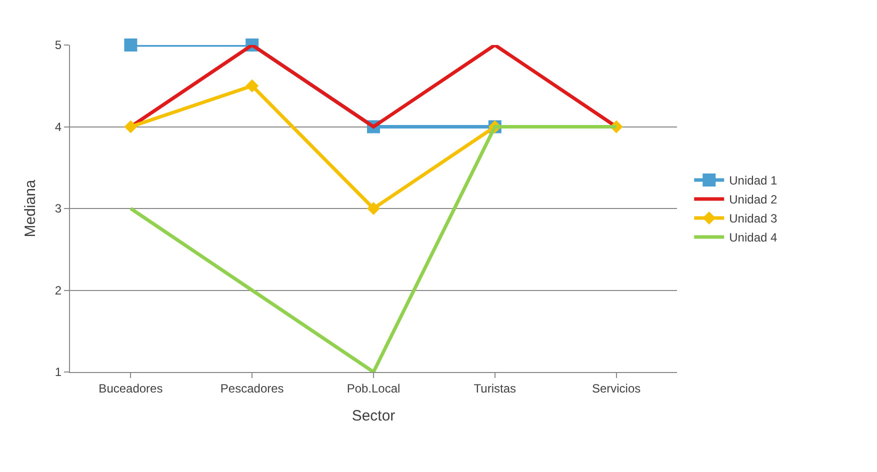 This screenshot has height=472, width=877. Describe the element at coordinates (58, 290) in the screenshot. I see `y-tick-label: 2` at that location.